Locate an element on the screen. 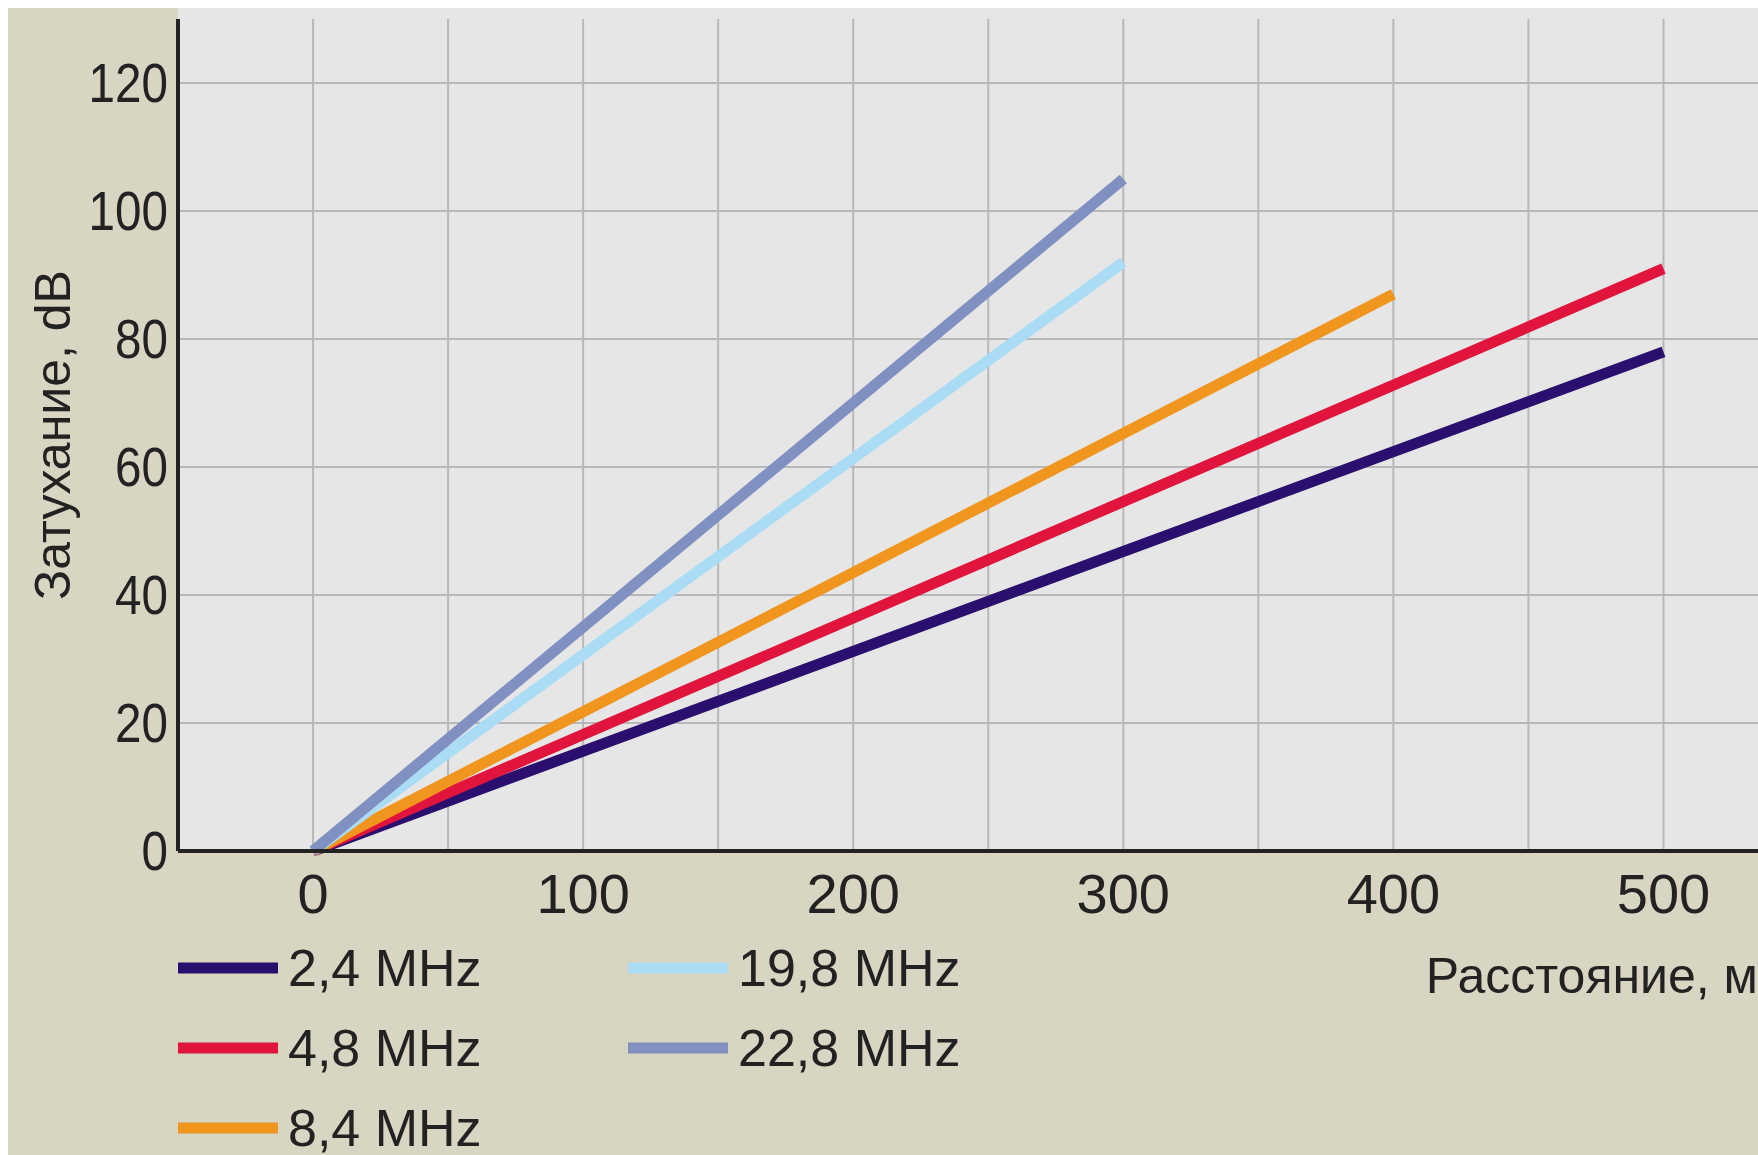  y-tick-label: 120 is located at coordinates (128, 83).